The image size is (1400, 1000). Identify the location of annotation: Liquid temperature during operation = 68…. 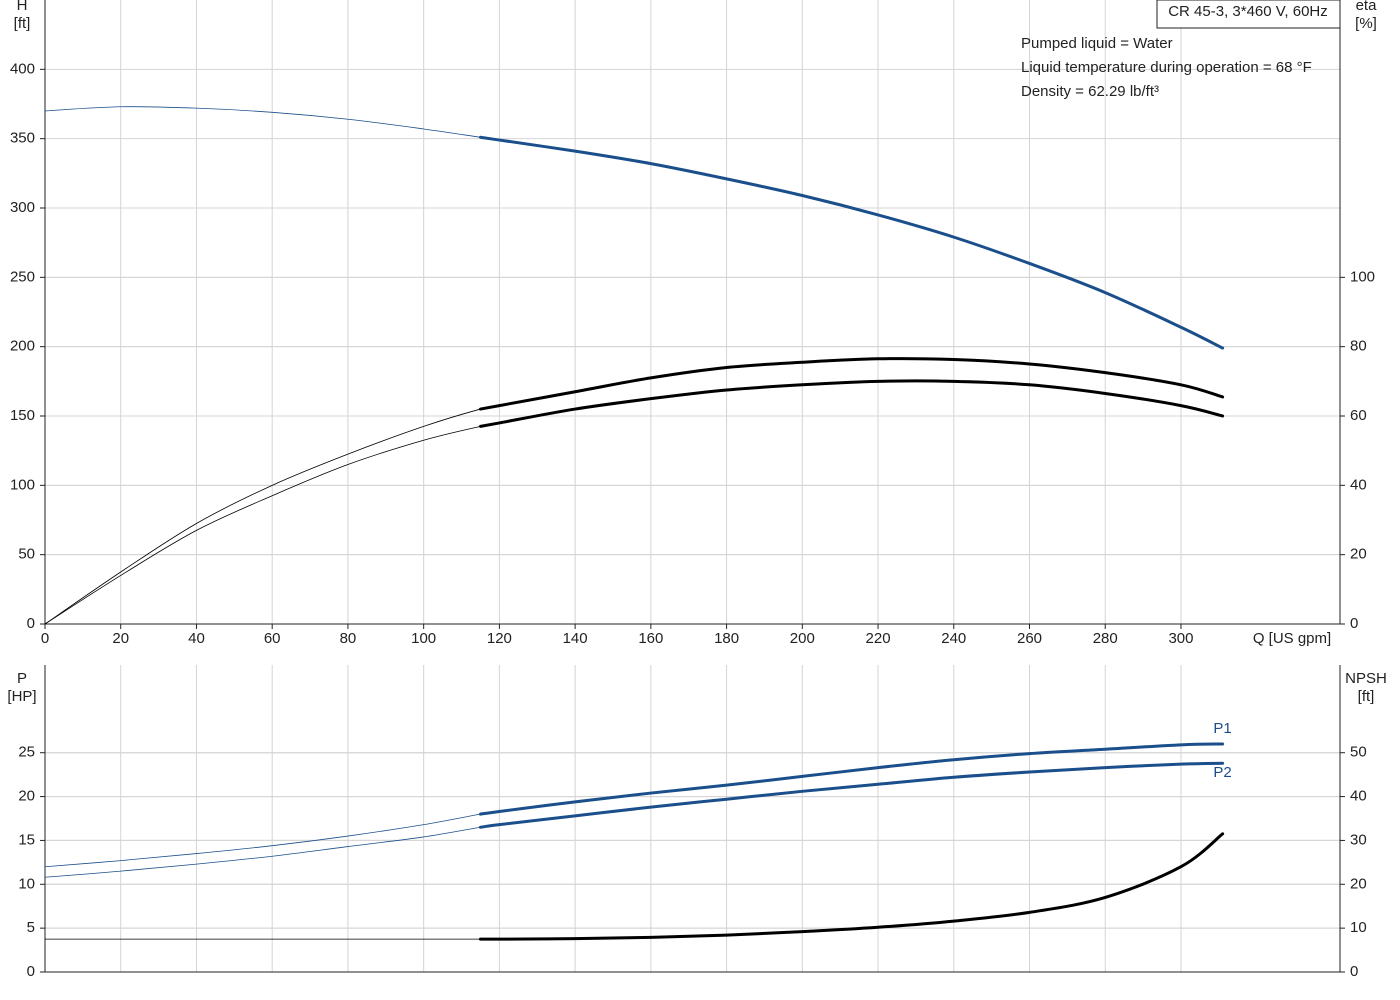
(1166, 67).